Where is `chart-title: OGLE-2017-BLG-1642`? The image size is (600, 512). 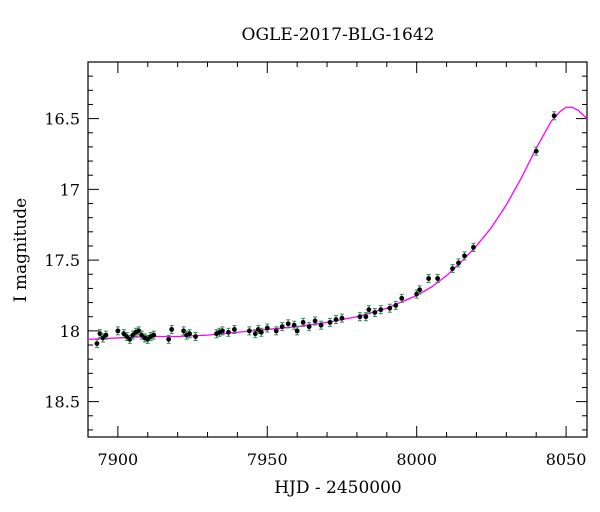 chart-title: OGLE-2017-BLG-1642 is located at coordinates (338, 35).